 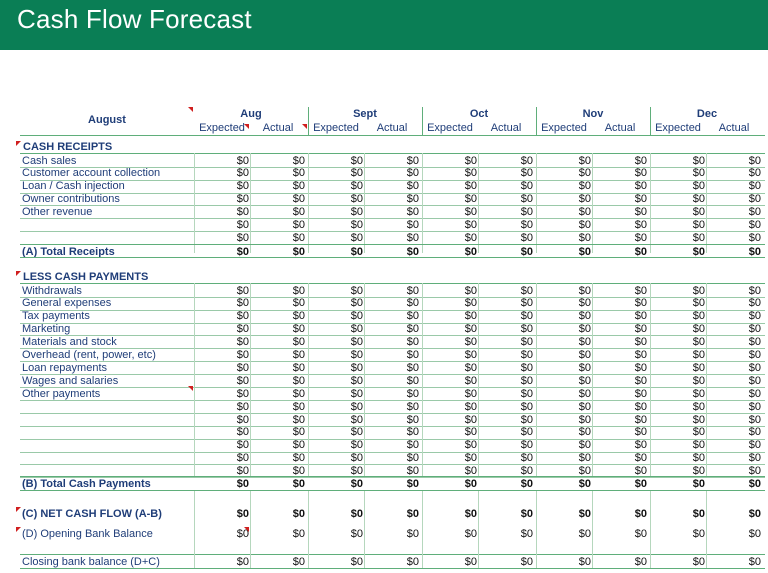 I want to click on payment-row: Loan repayments $0 $0 $0 $0 $0 $0 $0 $0 $0 $0, so click(x=392, y=368).